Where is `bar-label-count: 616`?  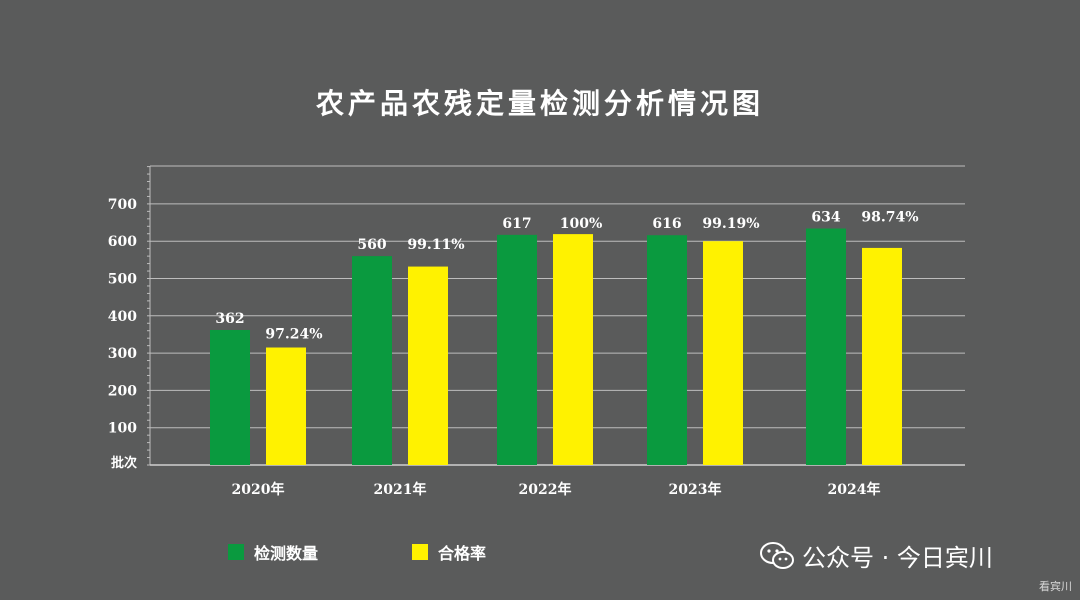
bar-label-count: 616 is located at coordinates (666, 224).